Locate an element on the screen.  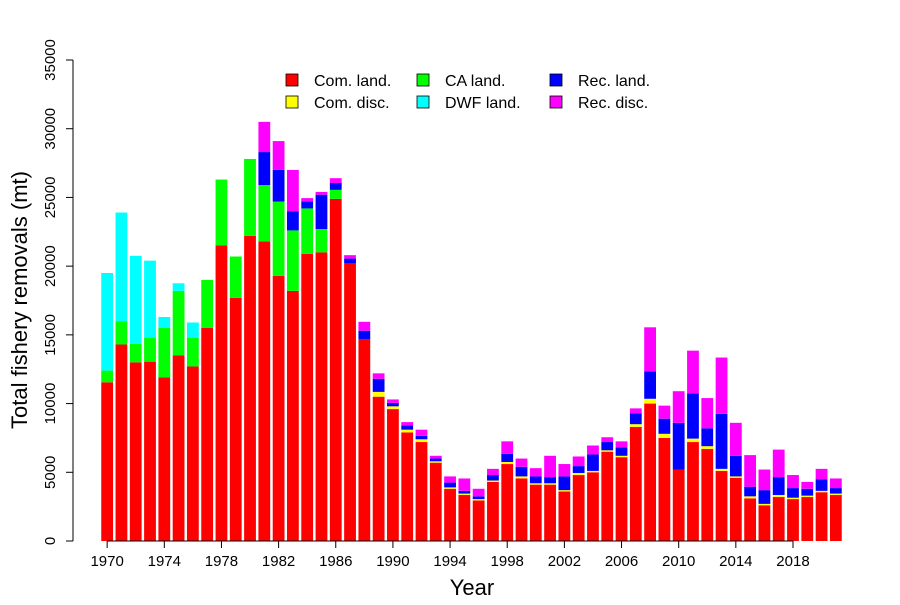
legend-label: Rec. land. is located at coordinates (614, 81).